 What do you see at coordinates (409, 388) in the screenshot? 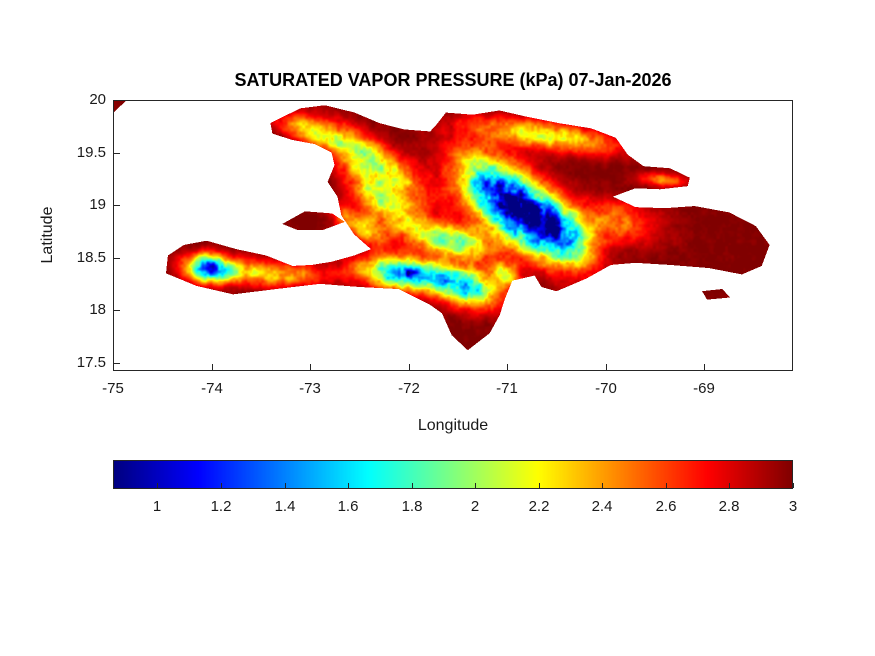
I see `x-tick-label: -72` at bounding box center [409, 388].